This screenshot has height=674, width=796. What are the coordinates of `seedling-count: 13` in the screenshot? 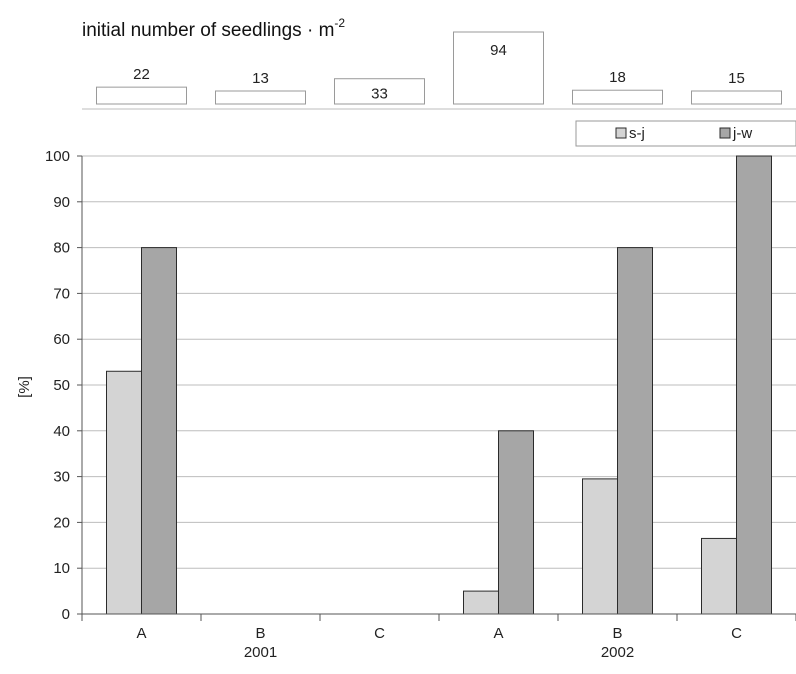 It's located at (260, 78).